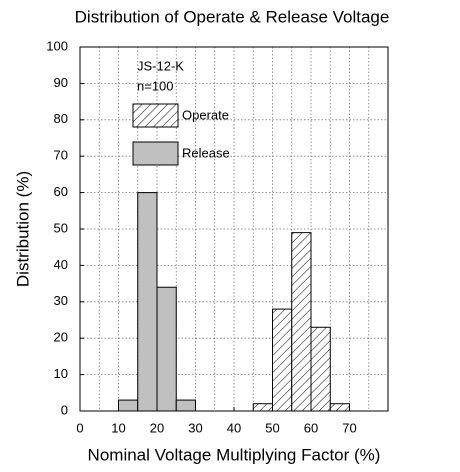 Image resolution: width=460 pixels, height=472 pixels. Describe the element at coordinates (272, 427) in the screenshot. I see `x-tick-label: 50` at that location.